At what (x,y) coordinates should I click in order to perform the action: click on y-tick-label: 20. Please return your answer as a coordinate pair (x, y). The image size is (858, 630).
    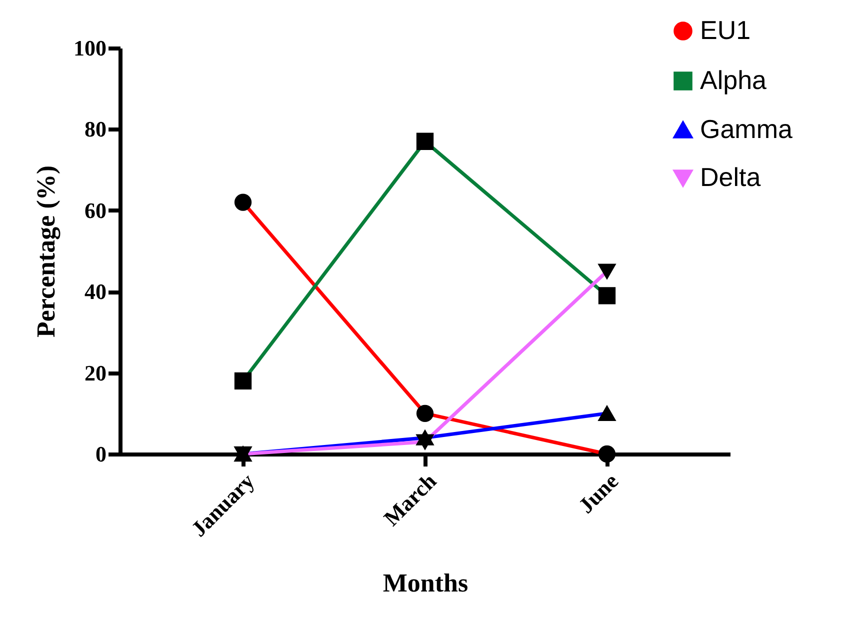
    Looking at the image, I should click on (95, 373).